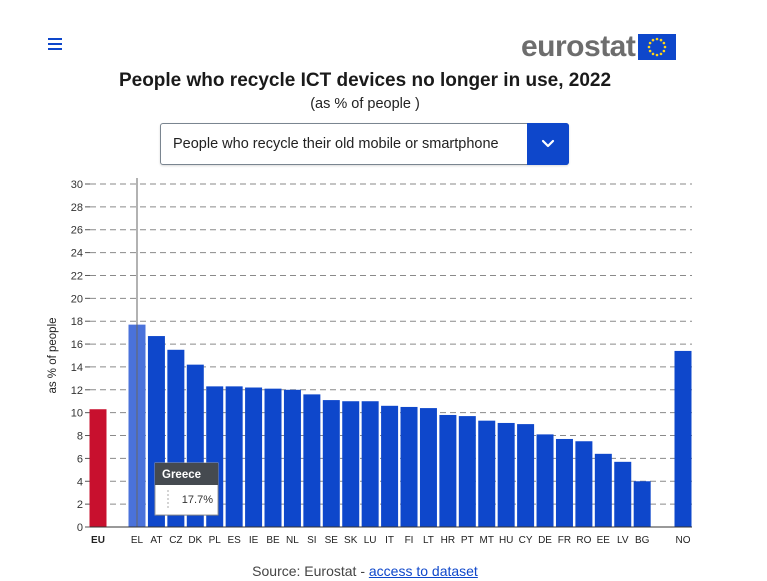 The width and height of the screenshot is (767, 581). Describe the element at coordinates (156, 540) in the screenshot. I see `x-tick-label: AT` at that location.